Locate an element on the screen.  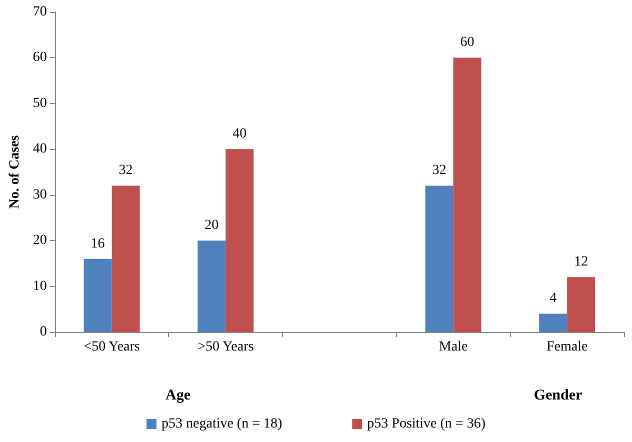
legend-label: p53 negative (n = 18) is located at coordinates (222, 424).